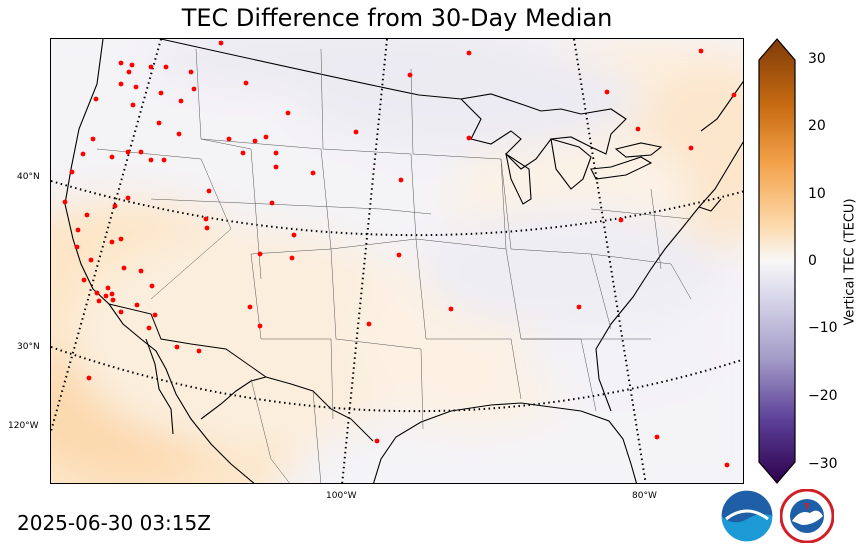  Describe the element at coordinates (23, 426) in the screenshot. I see `lon-label-120w: 120°W` at that location.